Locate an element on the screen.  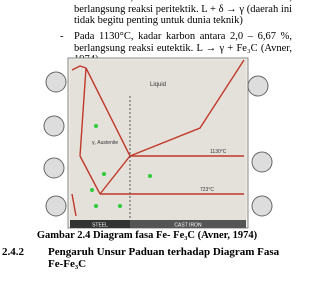
steel-bar is located at coordinates (100, 224).